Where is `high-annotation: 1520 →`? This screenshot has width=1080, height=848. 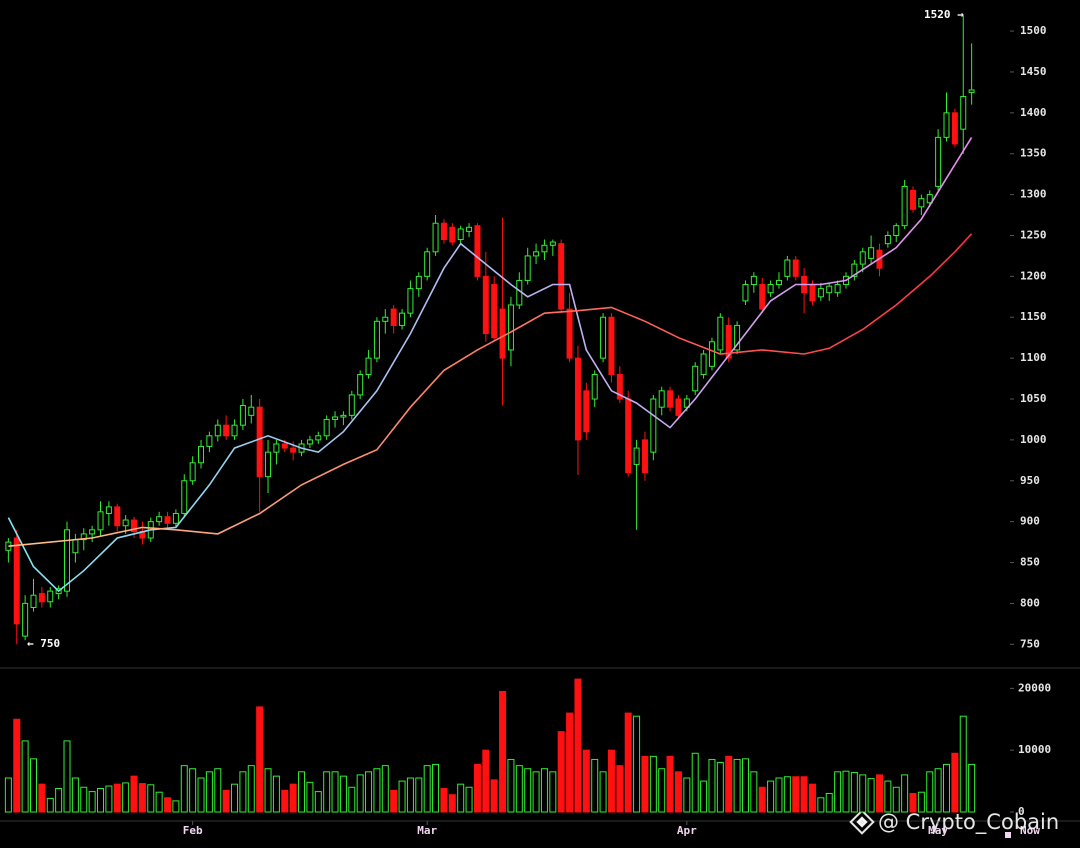
high-annotation: 1520 → is located at coordinates (944, 14).